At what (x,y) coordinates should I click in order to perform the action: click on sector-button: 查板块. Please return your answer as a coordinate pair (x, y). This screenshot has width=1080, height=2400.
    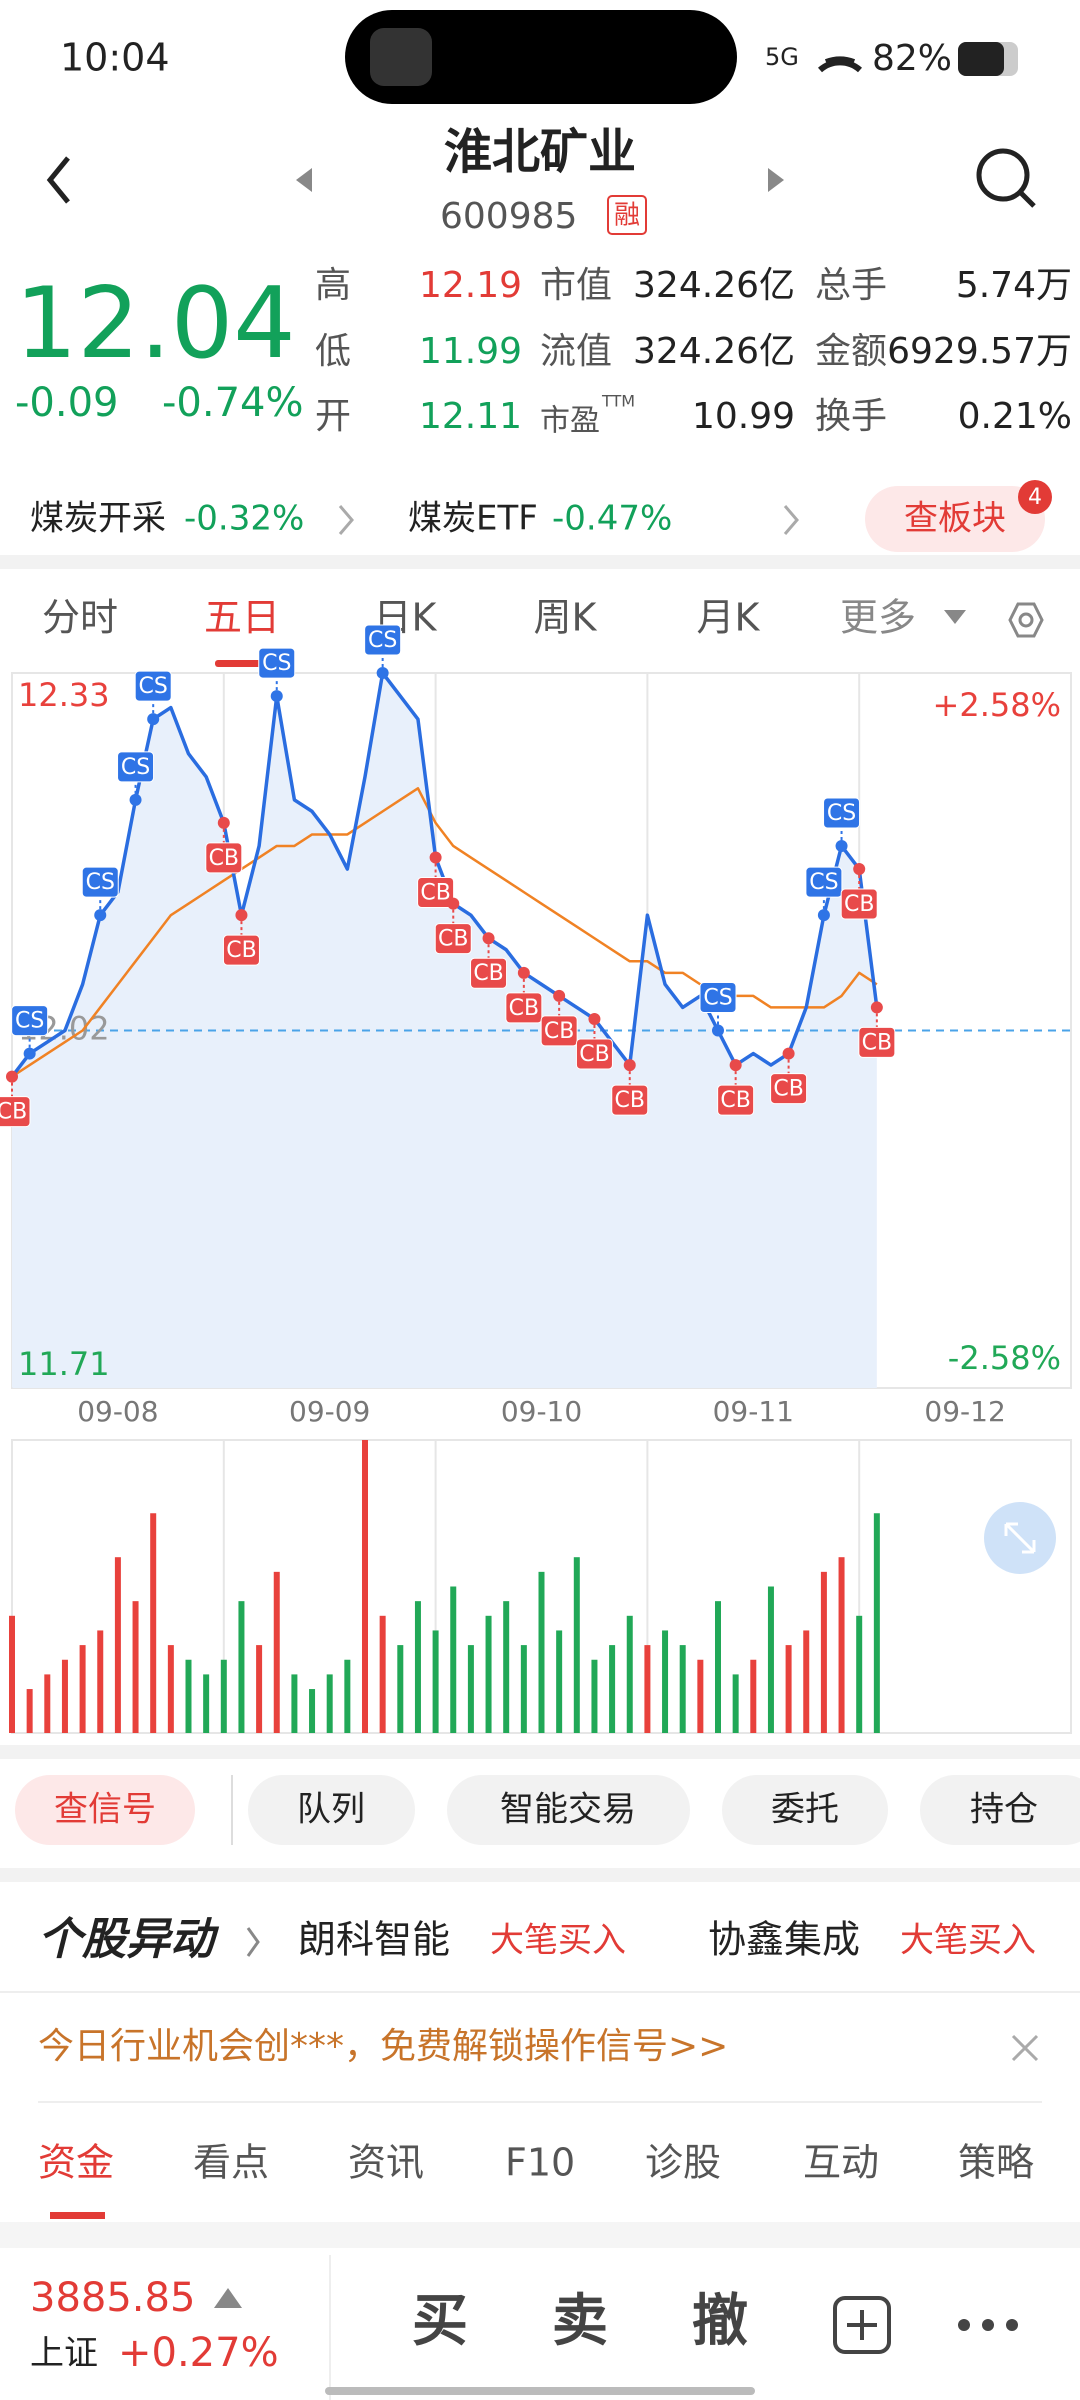
    Looking at the image, I should click on (955, 519).